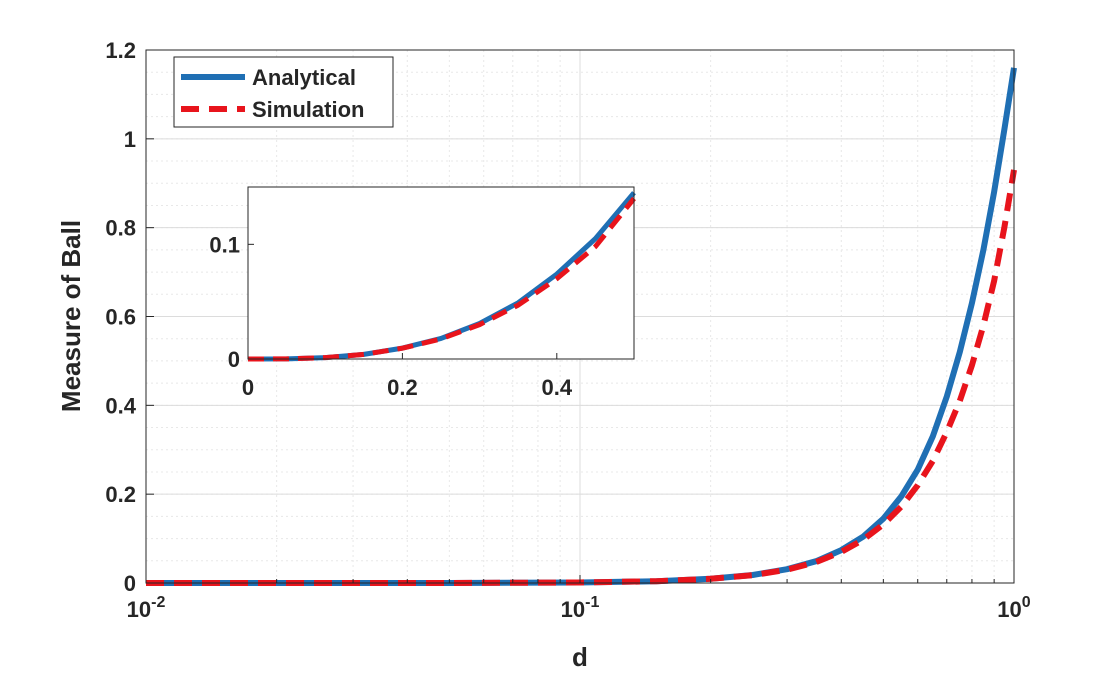 Image resolution: width=1119 pixels, height=674 pixels. I want to click on inset-series-group, so click(441, 276).